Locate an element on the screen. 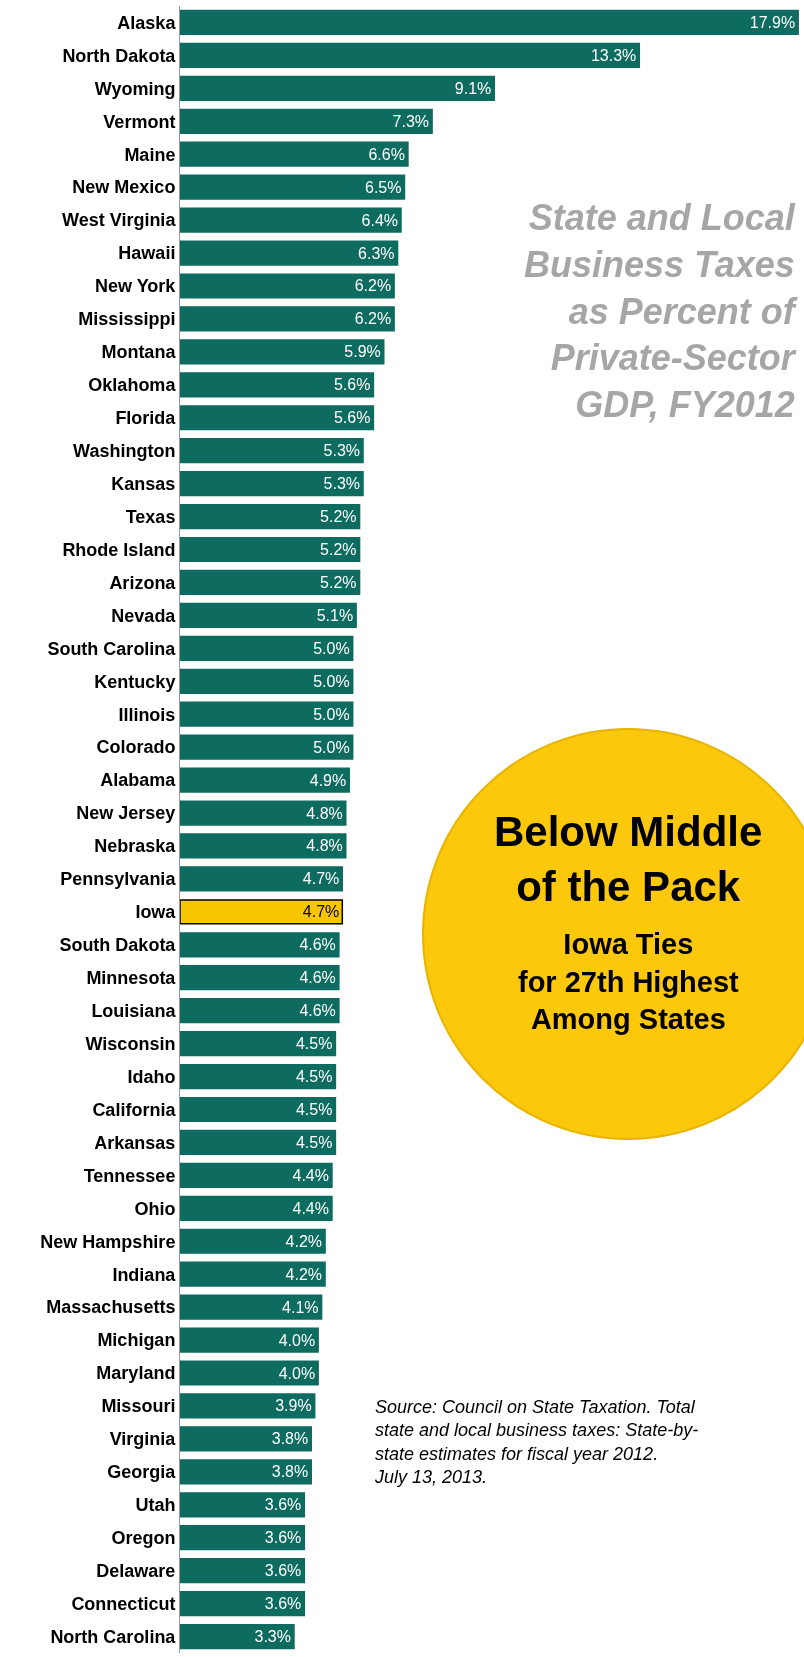 The width and height of the screenshot is (804, 1657). y-tick-label: Alaska is located at coordinates (147, 22).